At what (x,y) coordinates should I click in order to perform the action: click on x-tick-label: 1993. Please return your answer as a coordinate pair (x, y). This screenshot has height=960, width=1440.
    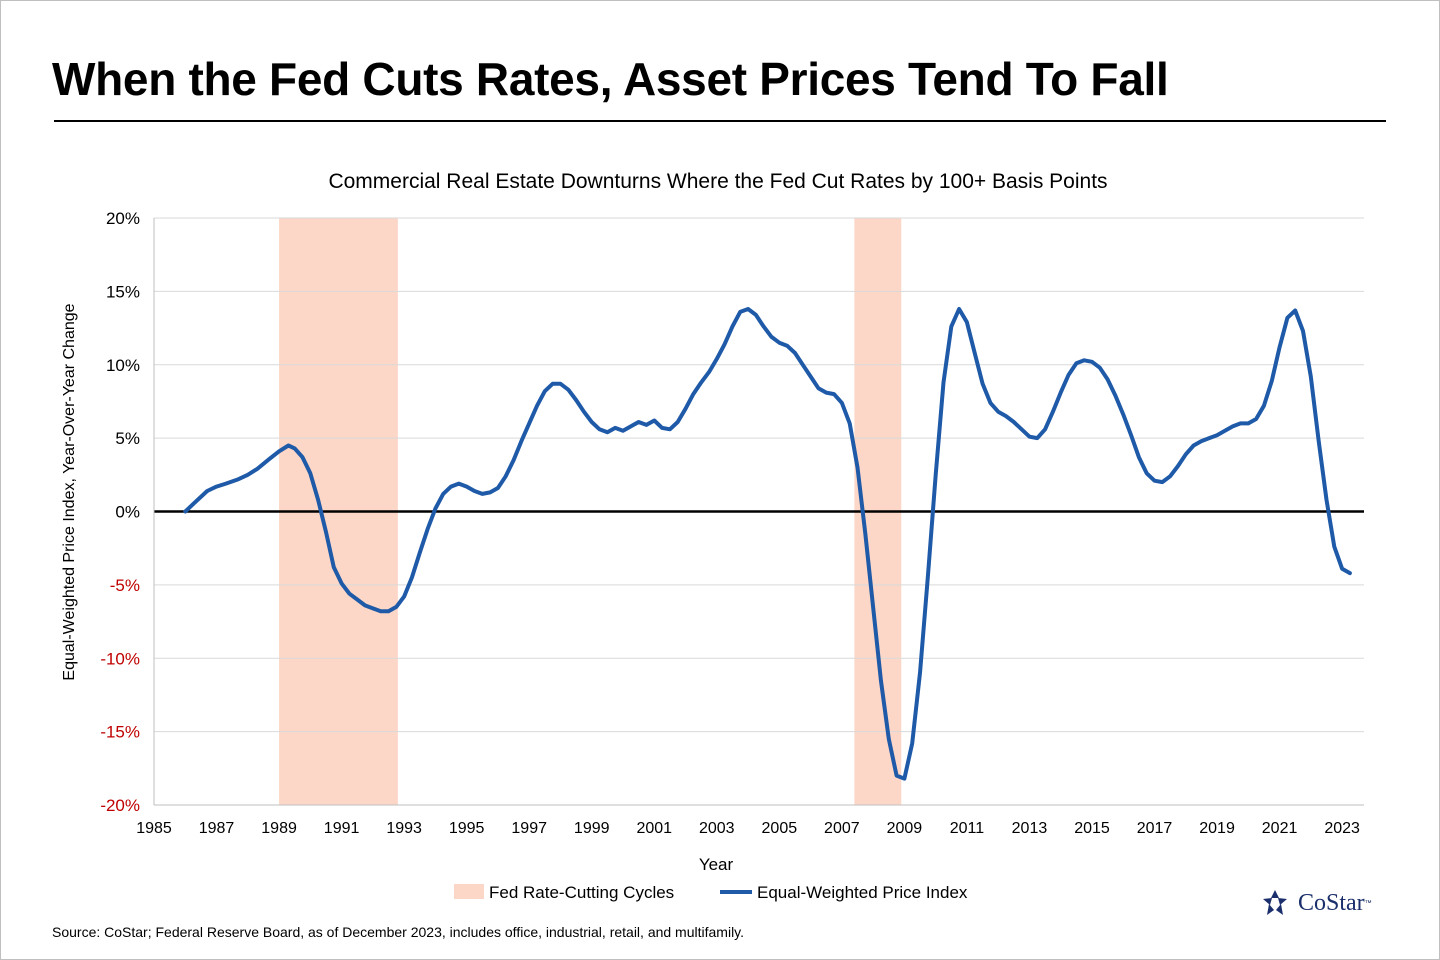
    Looking at the image, I should click on (404, 828).